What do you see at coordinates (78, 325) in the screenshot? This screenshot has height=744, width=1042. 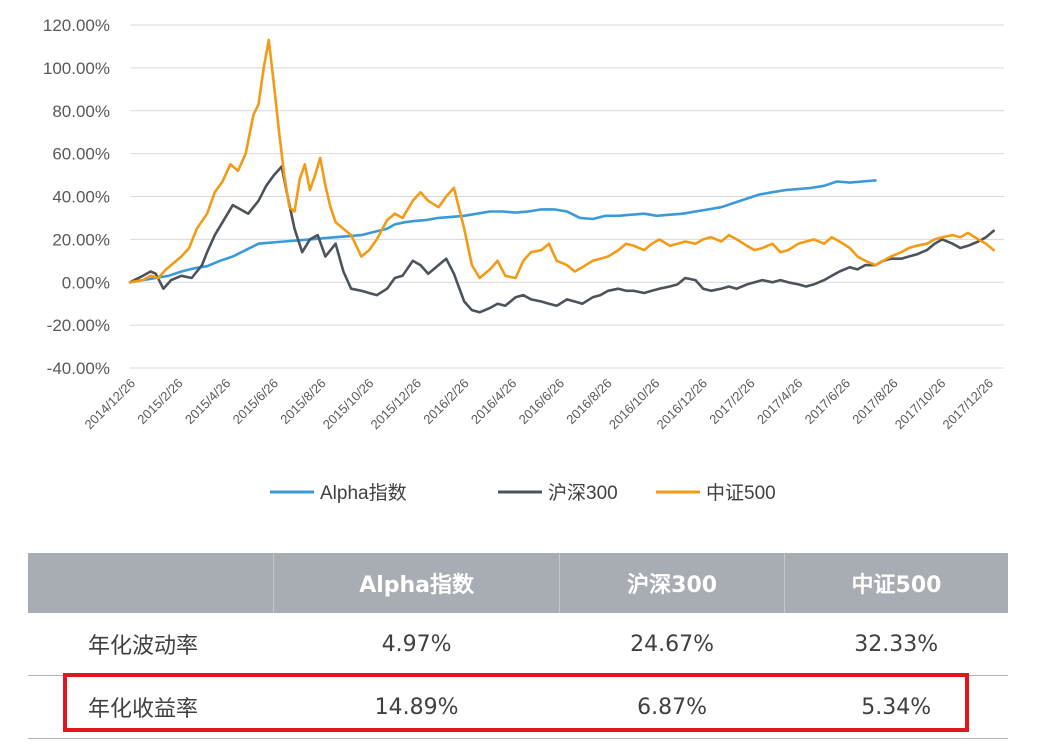 I see `y-tick-label: -20.00%` at bounding box center [78, 325].